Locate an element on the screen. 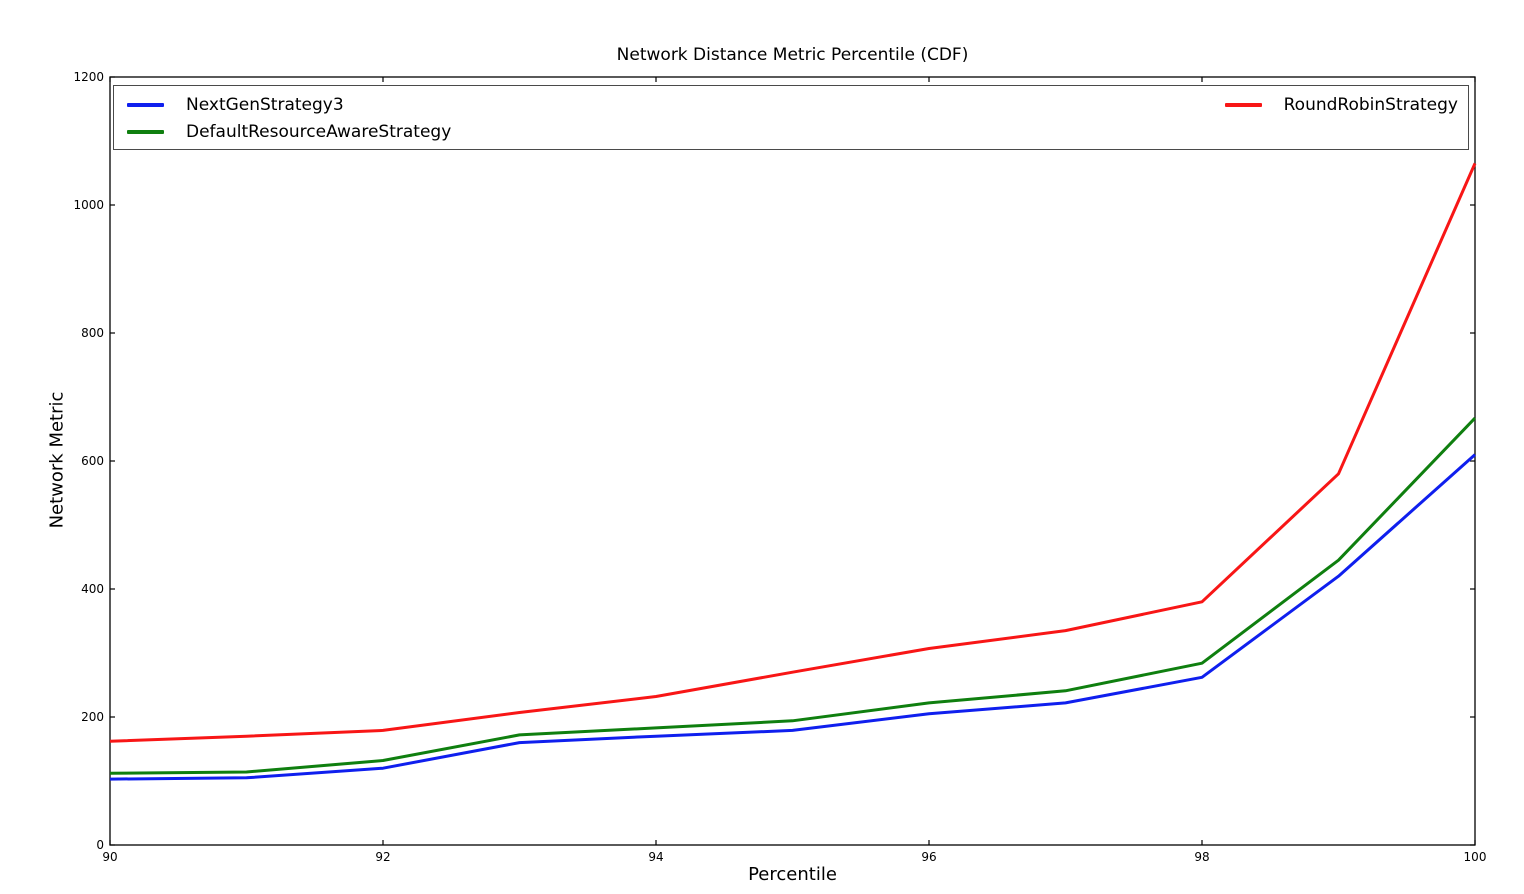 Image resolution: width=1524 pixels, height=894 pixels. legend-entry-DefaultResourceAwareStrategy: DefaultResourceAwareStrategy is located at coordinates (289, 131).